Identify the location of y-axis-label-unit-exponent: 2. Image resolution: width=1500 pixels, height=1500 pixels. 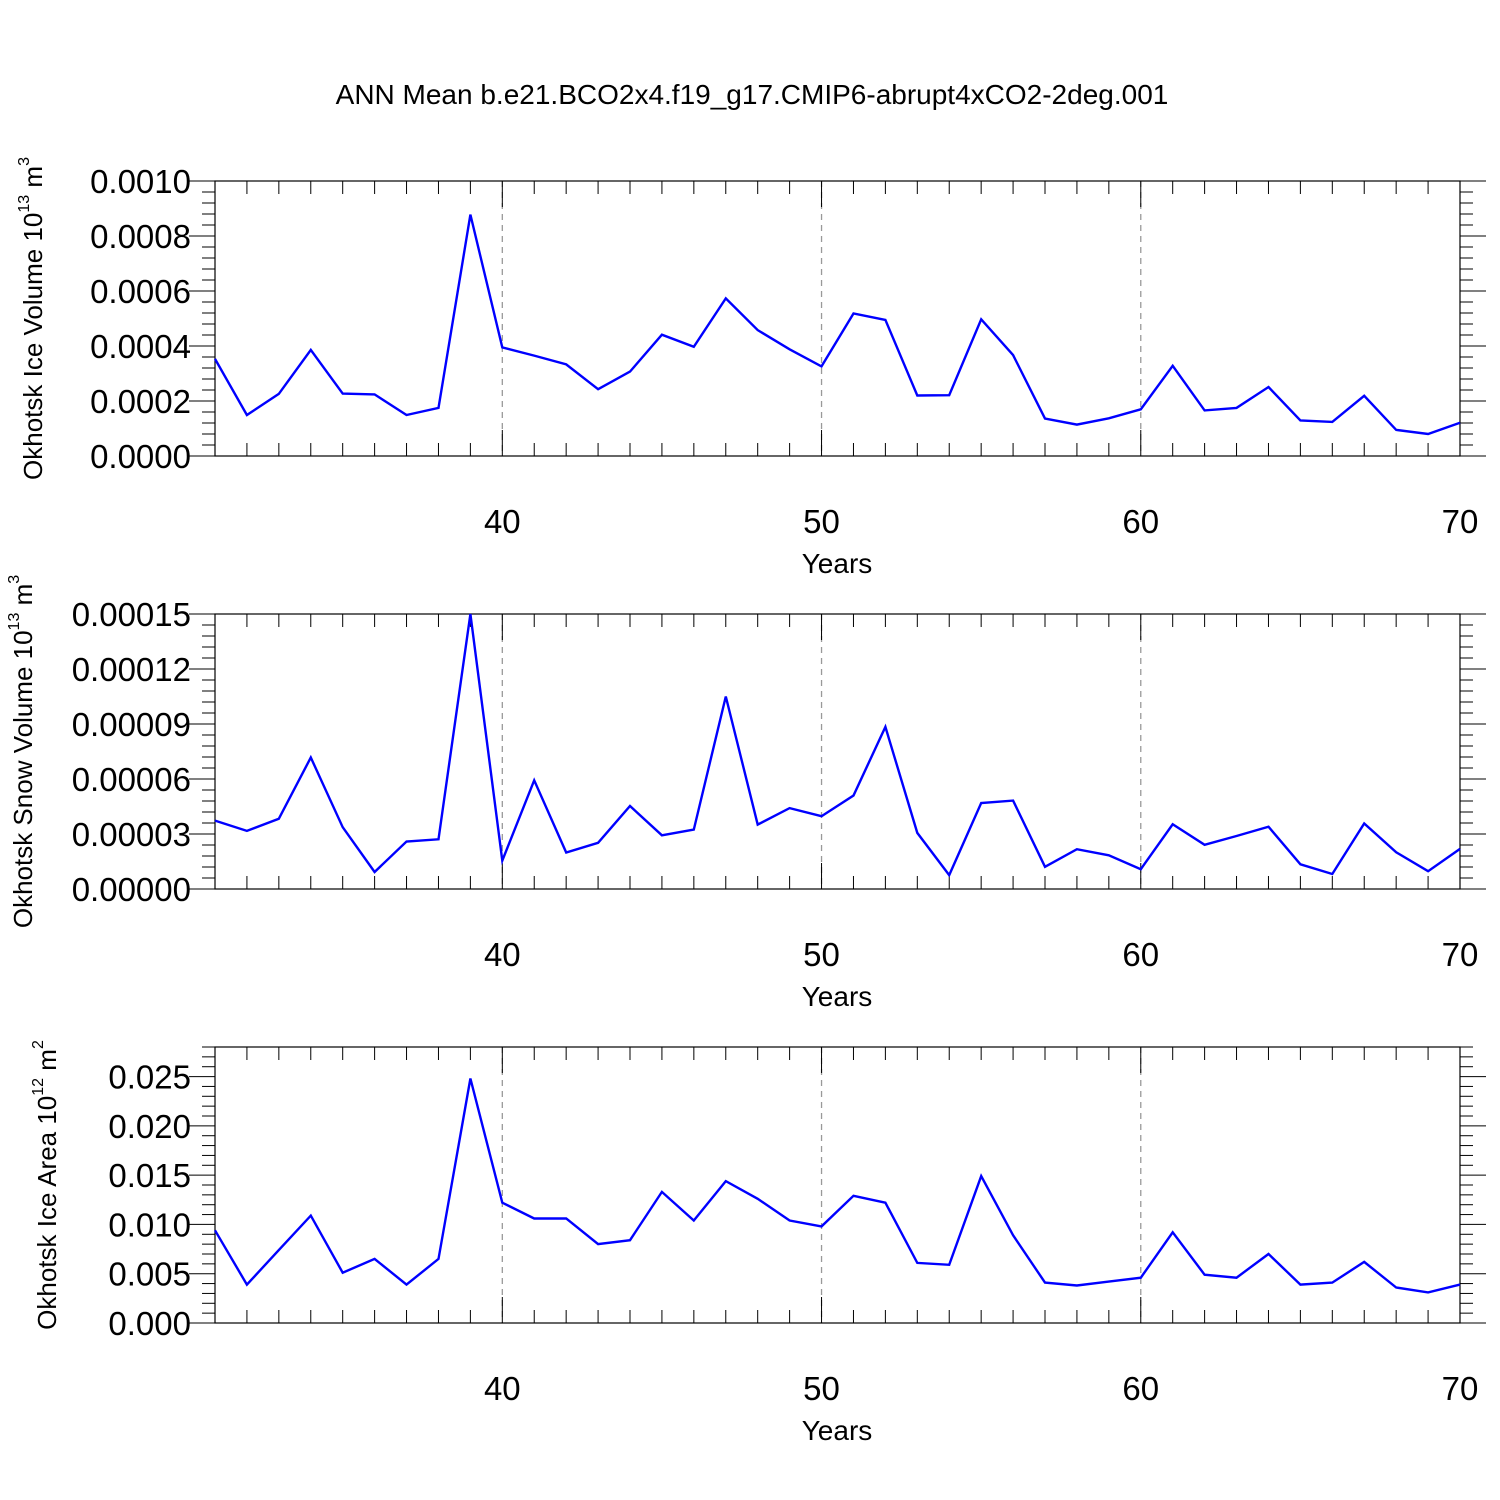
(38, 1044).